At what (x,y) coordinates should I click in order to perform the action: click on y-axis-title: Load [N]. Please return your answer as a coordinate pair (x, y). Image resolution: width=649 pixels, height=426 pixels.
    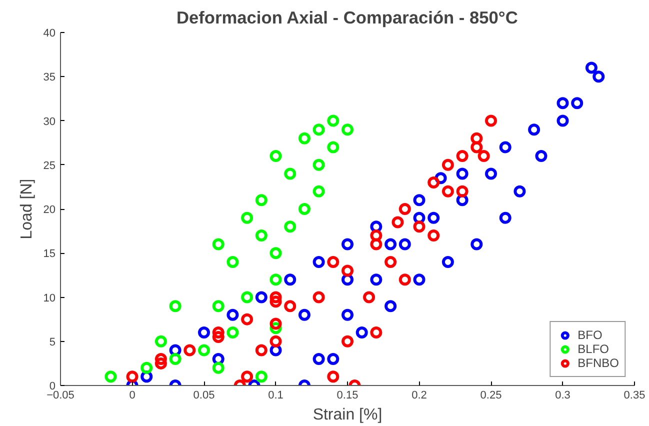
    Looking at the image, I should click on (27, 209).